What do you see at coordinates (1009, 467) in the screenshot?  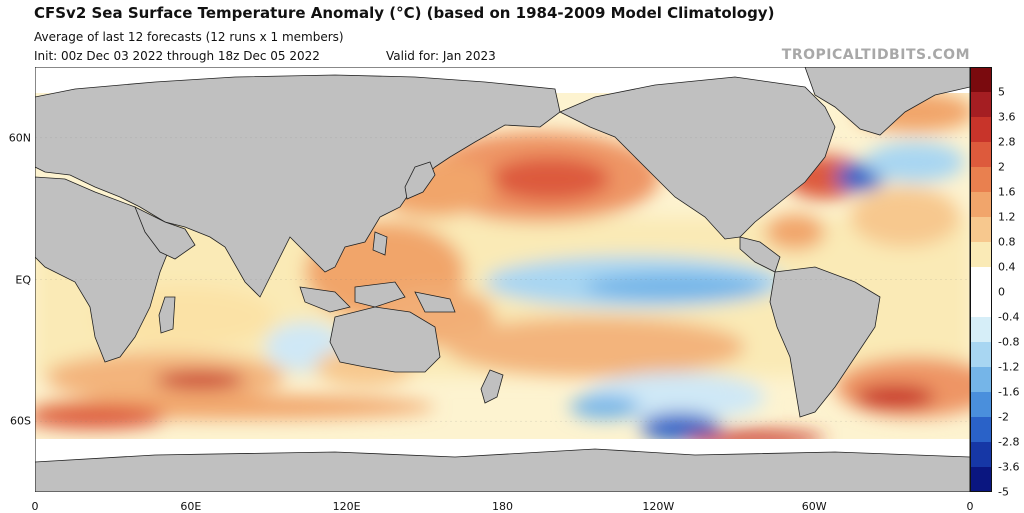 I see `colorbar-label: -3.6` at bounding box center [1009, 467].